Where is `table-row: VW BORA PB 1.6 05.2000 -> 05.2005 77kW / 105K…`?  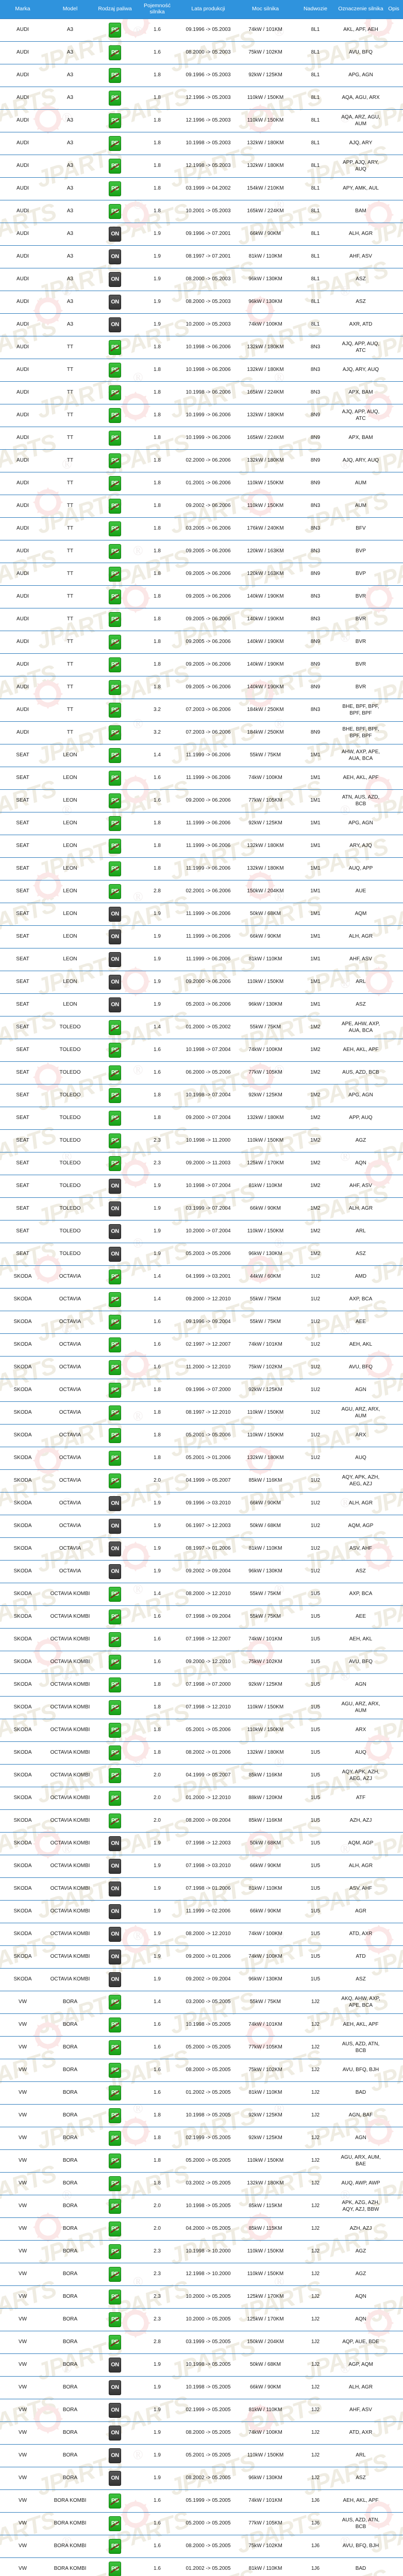 table-row: VW BORA PB 1.6 05.2000 -> 05.2005 77kW / 105K… is located at coordinates (202, 2048).